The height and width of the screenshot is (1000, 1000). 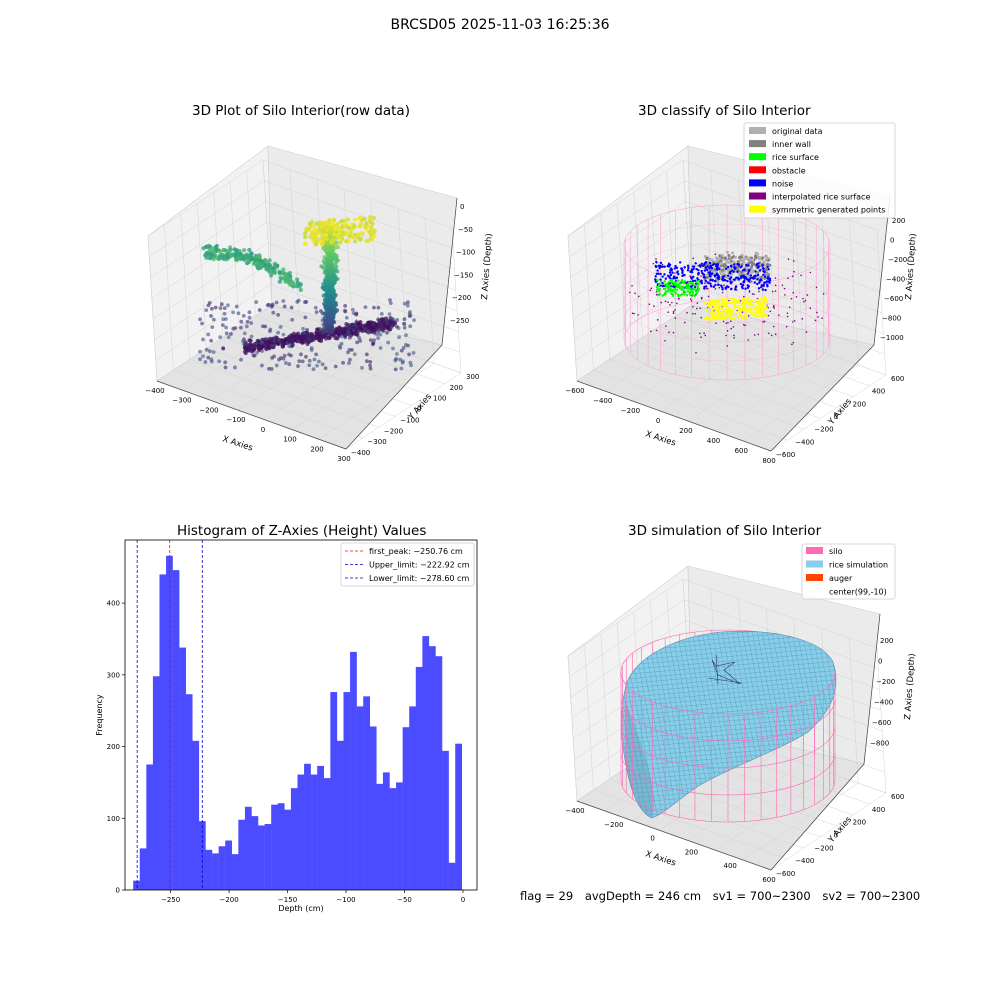 I want to click on histogram-x-tick: −200, so click(x=228, y=900).